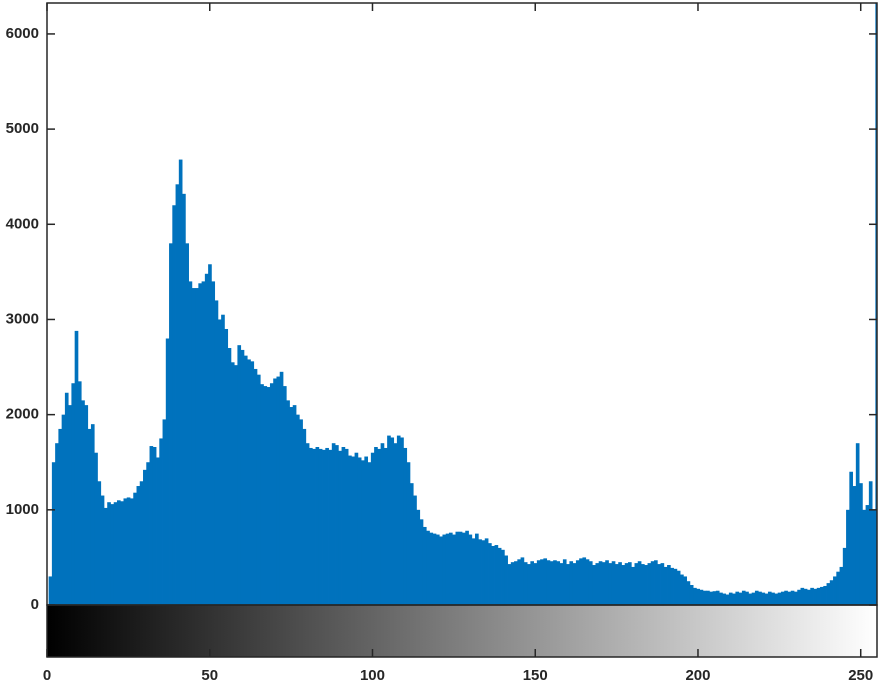  What do you see at coordinates (22, 509) in the screenshot?
I see `y-tick-label: 1000` at bounding box center [22, 509].